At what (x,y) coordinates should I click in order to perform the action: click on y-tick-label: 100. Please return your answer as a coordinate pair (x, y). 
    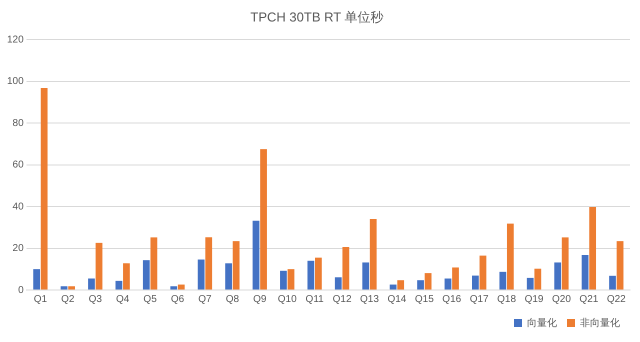
    Looking at the image, I should click on (15, 82).